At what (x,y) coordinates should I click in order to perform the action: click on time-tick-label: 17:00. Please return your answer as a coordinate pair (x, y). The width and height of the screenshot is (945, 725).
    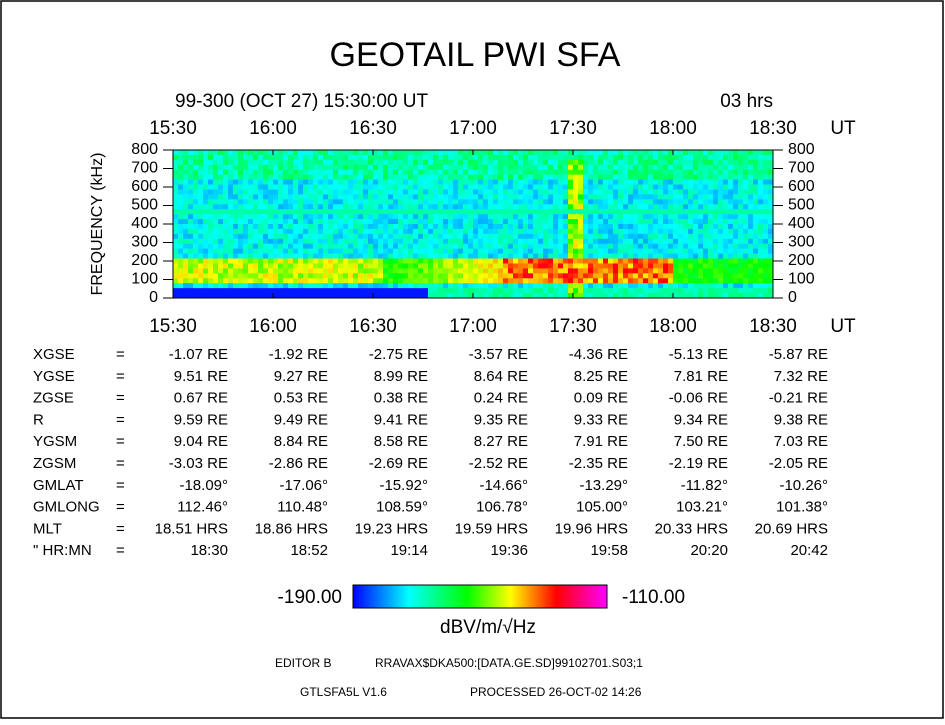
    Looking at the image, I should click on (473, 128).